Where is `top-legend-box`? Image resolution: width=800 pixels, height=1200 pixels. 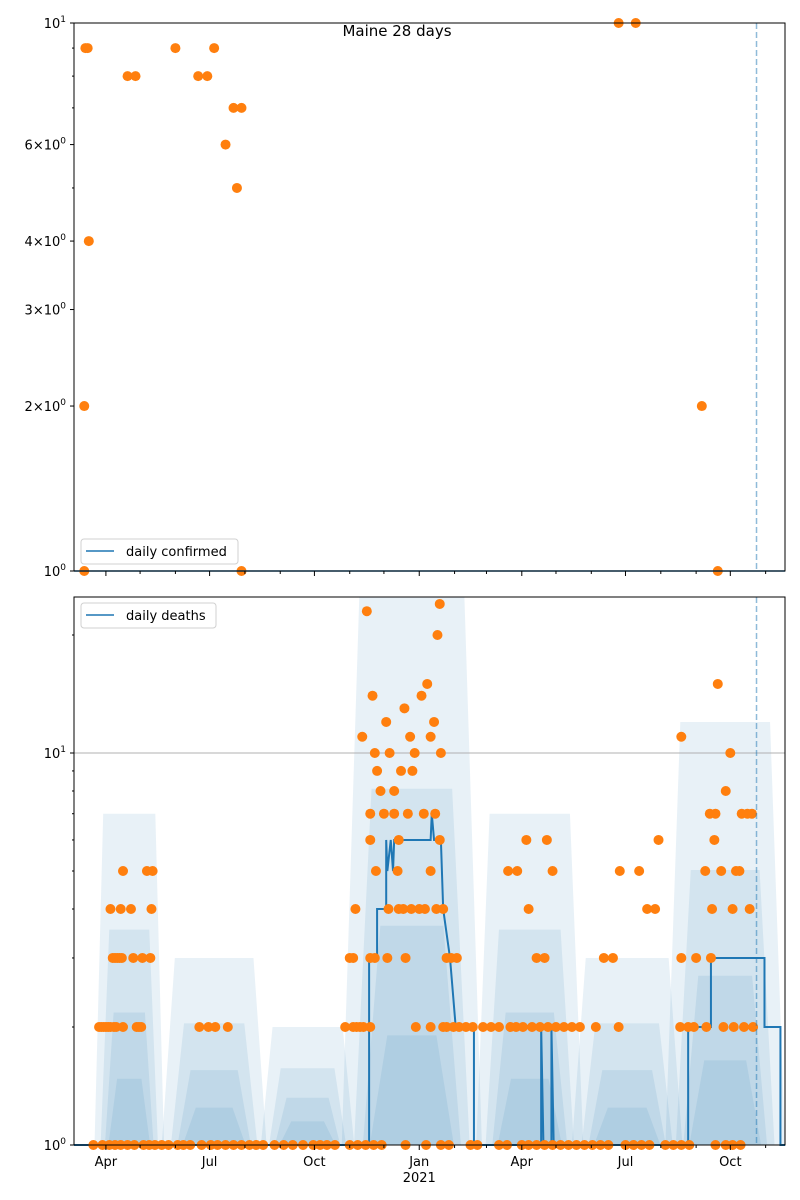 top-legend-box is located at coordinates (159, 551).